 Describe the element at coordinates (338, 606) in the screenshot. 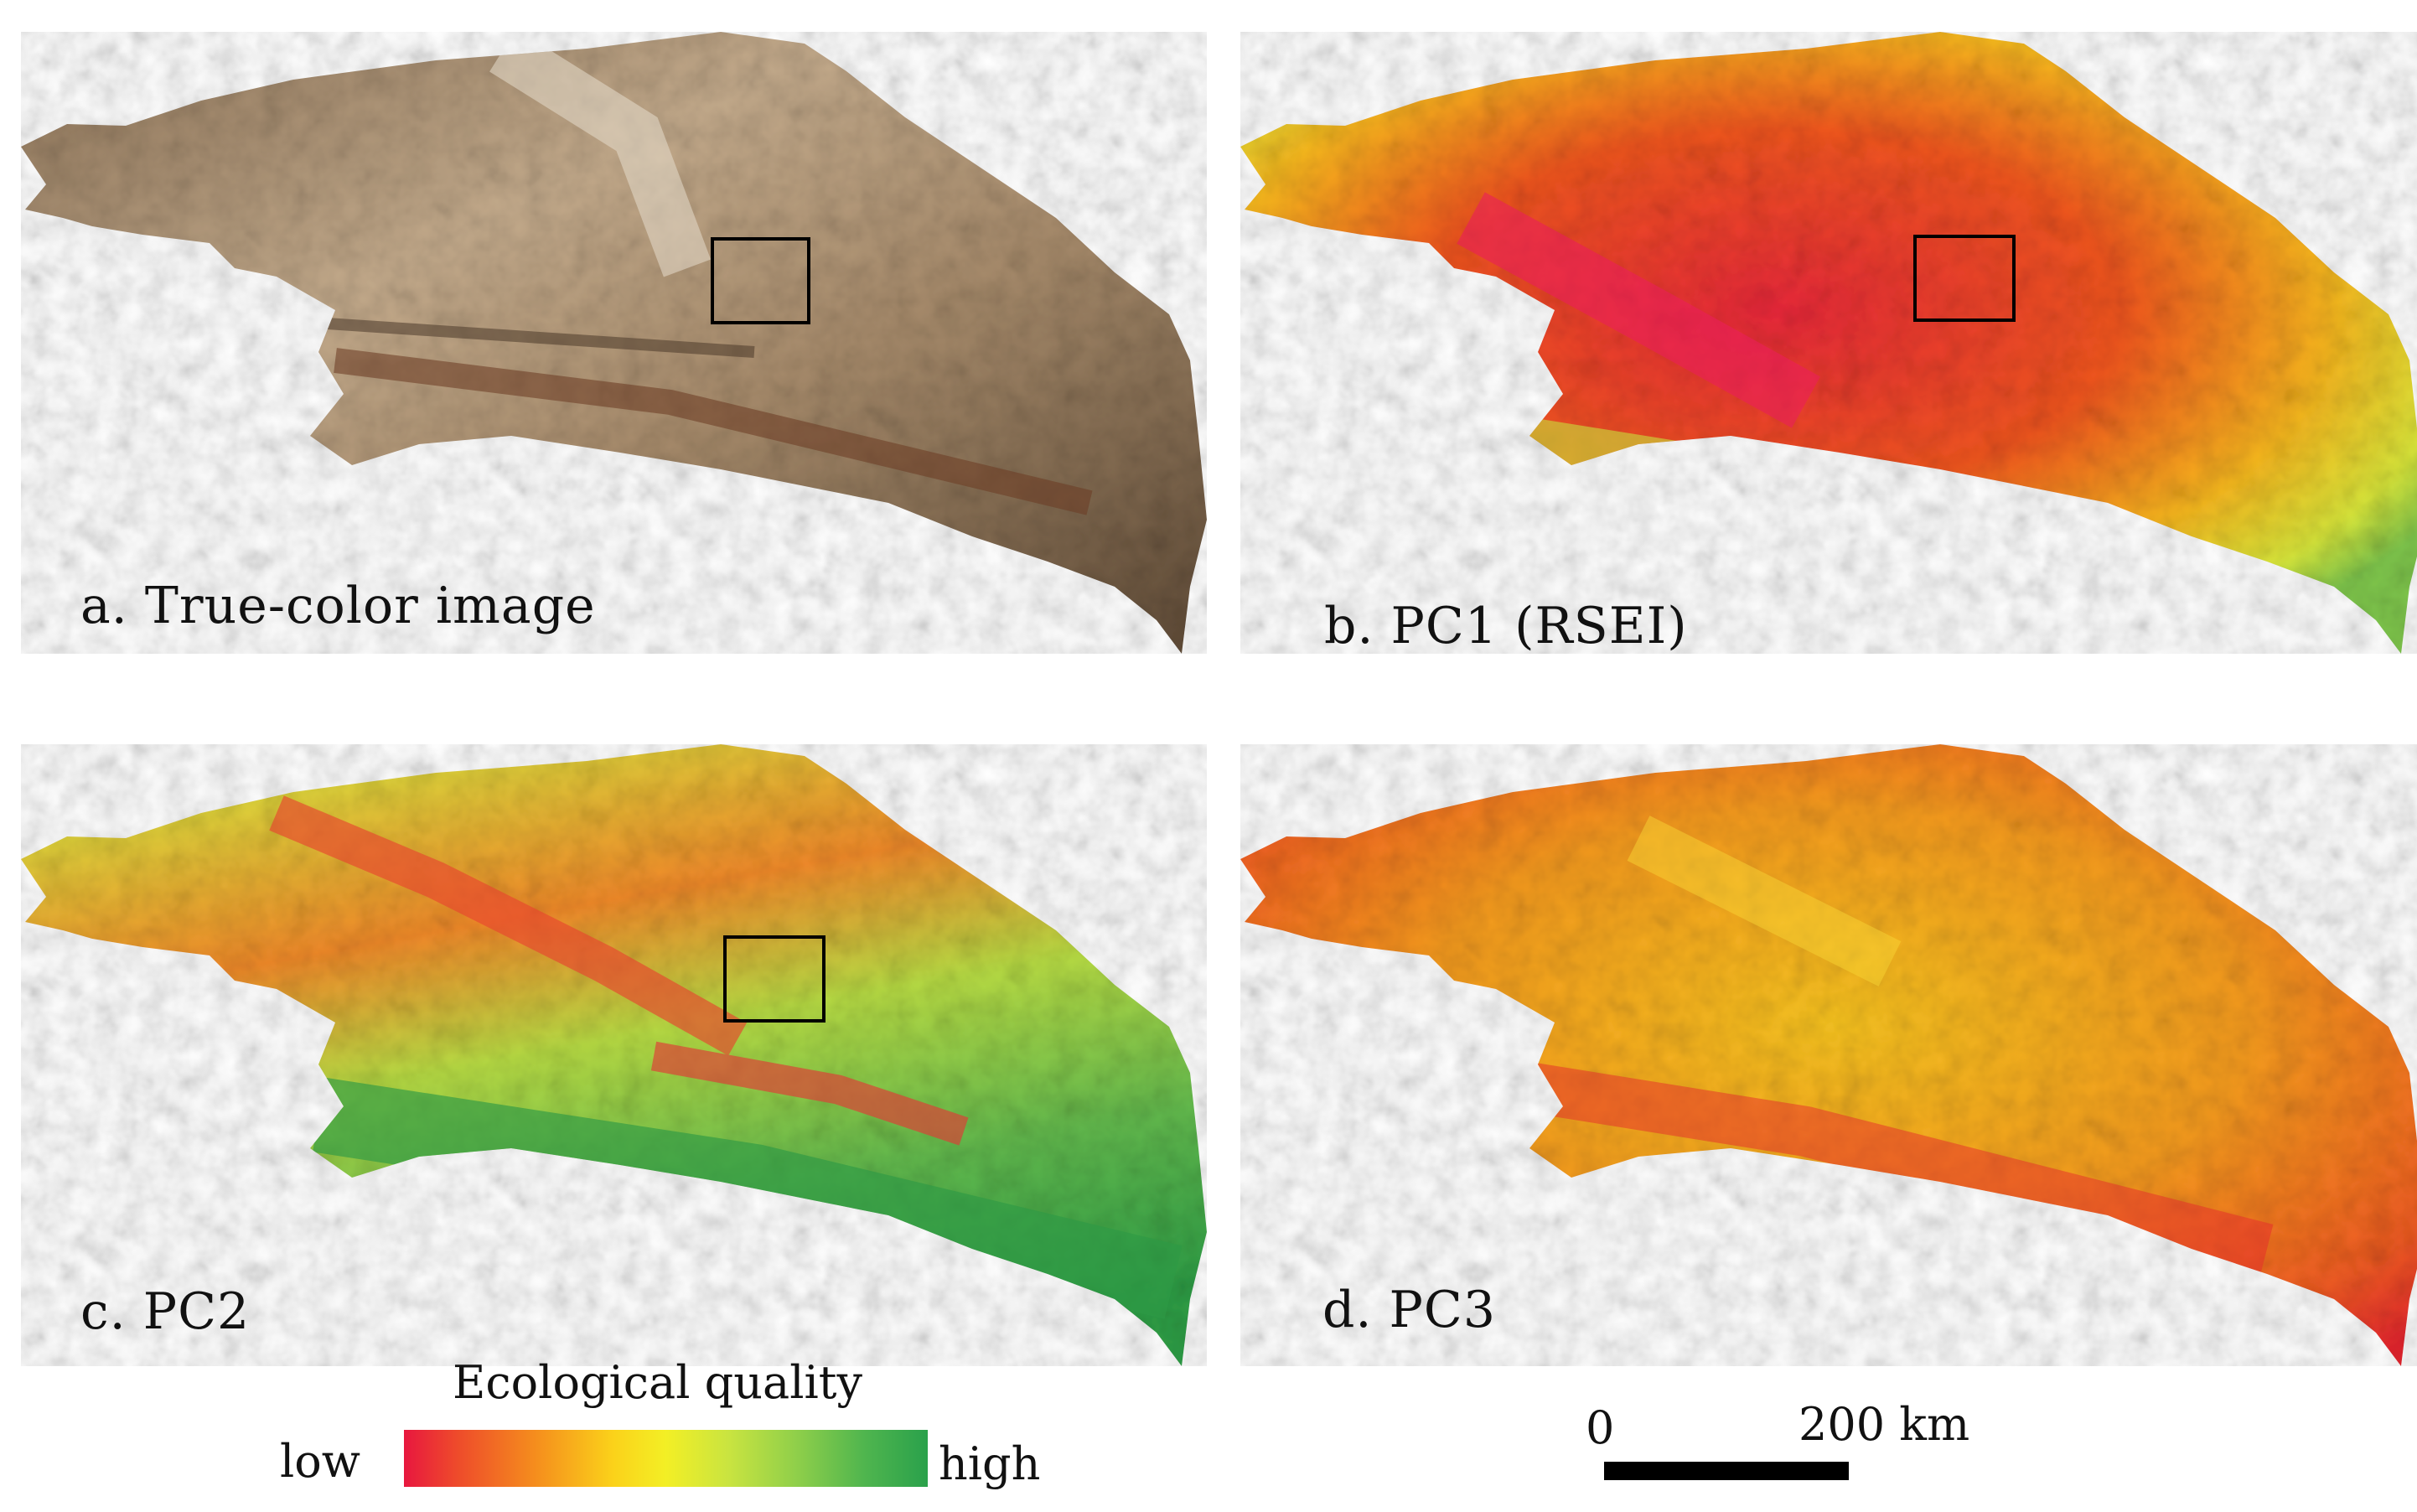

I see `panel-label-a: a. True-color image` at that location.